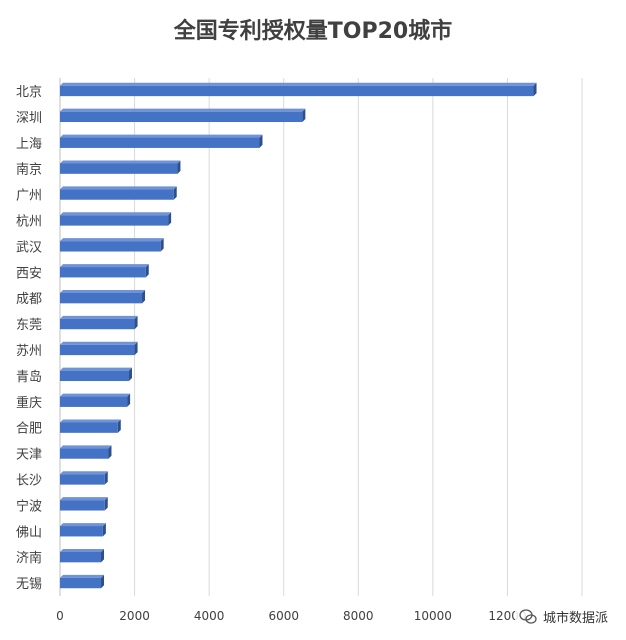  What do you see at coordinates (283, 616) in the screenshot?
I see `x-tick-label: 6000` at bounding box center [283, 616].